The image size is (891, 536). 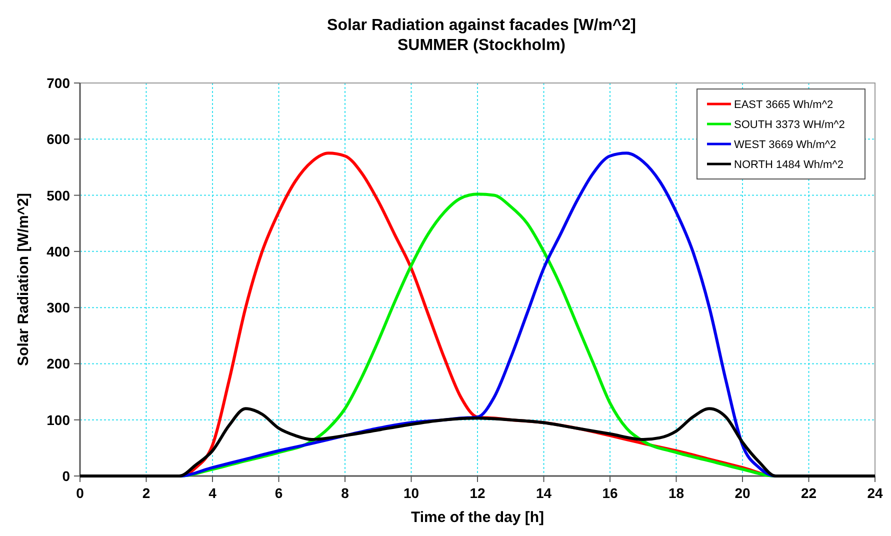 What do you see at coordinates (544, 493) in the screenshot?
I see `x-tick-label: 14` at bounding box center [544, 493].